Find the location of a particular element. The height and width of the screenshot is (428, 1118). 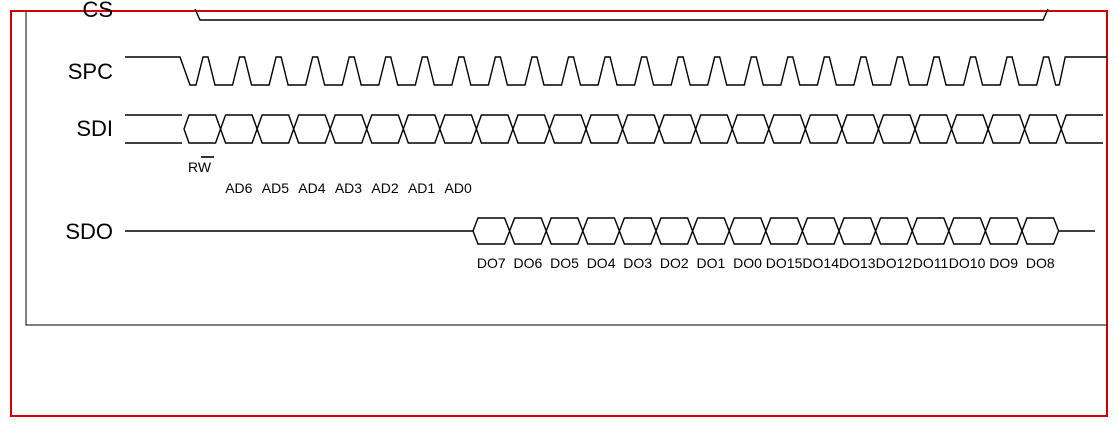

address-bit-label: AD2 is located at coordinates (384, 188).